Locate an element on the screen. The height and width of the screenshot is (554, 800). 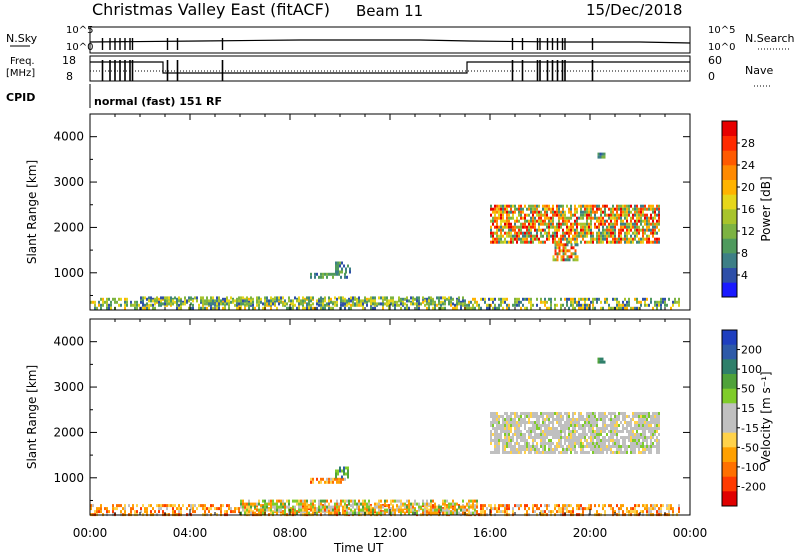
x-tick-label: 08:00 is located at coordinates (290, 533).